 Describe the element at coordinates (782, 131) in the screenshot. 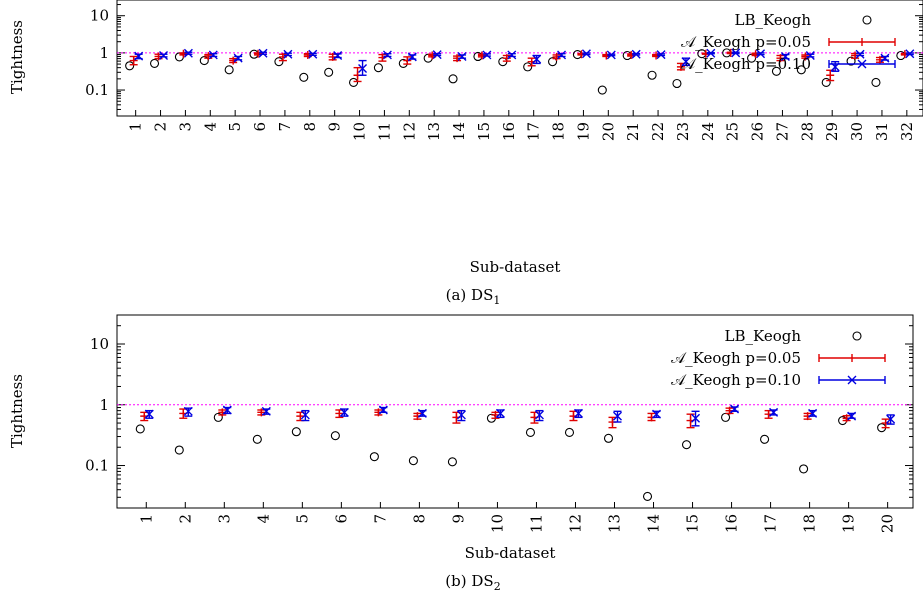

I see `x-tick-label: 27` at that location.